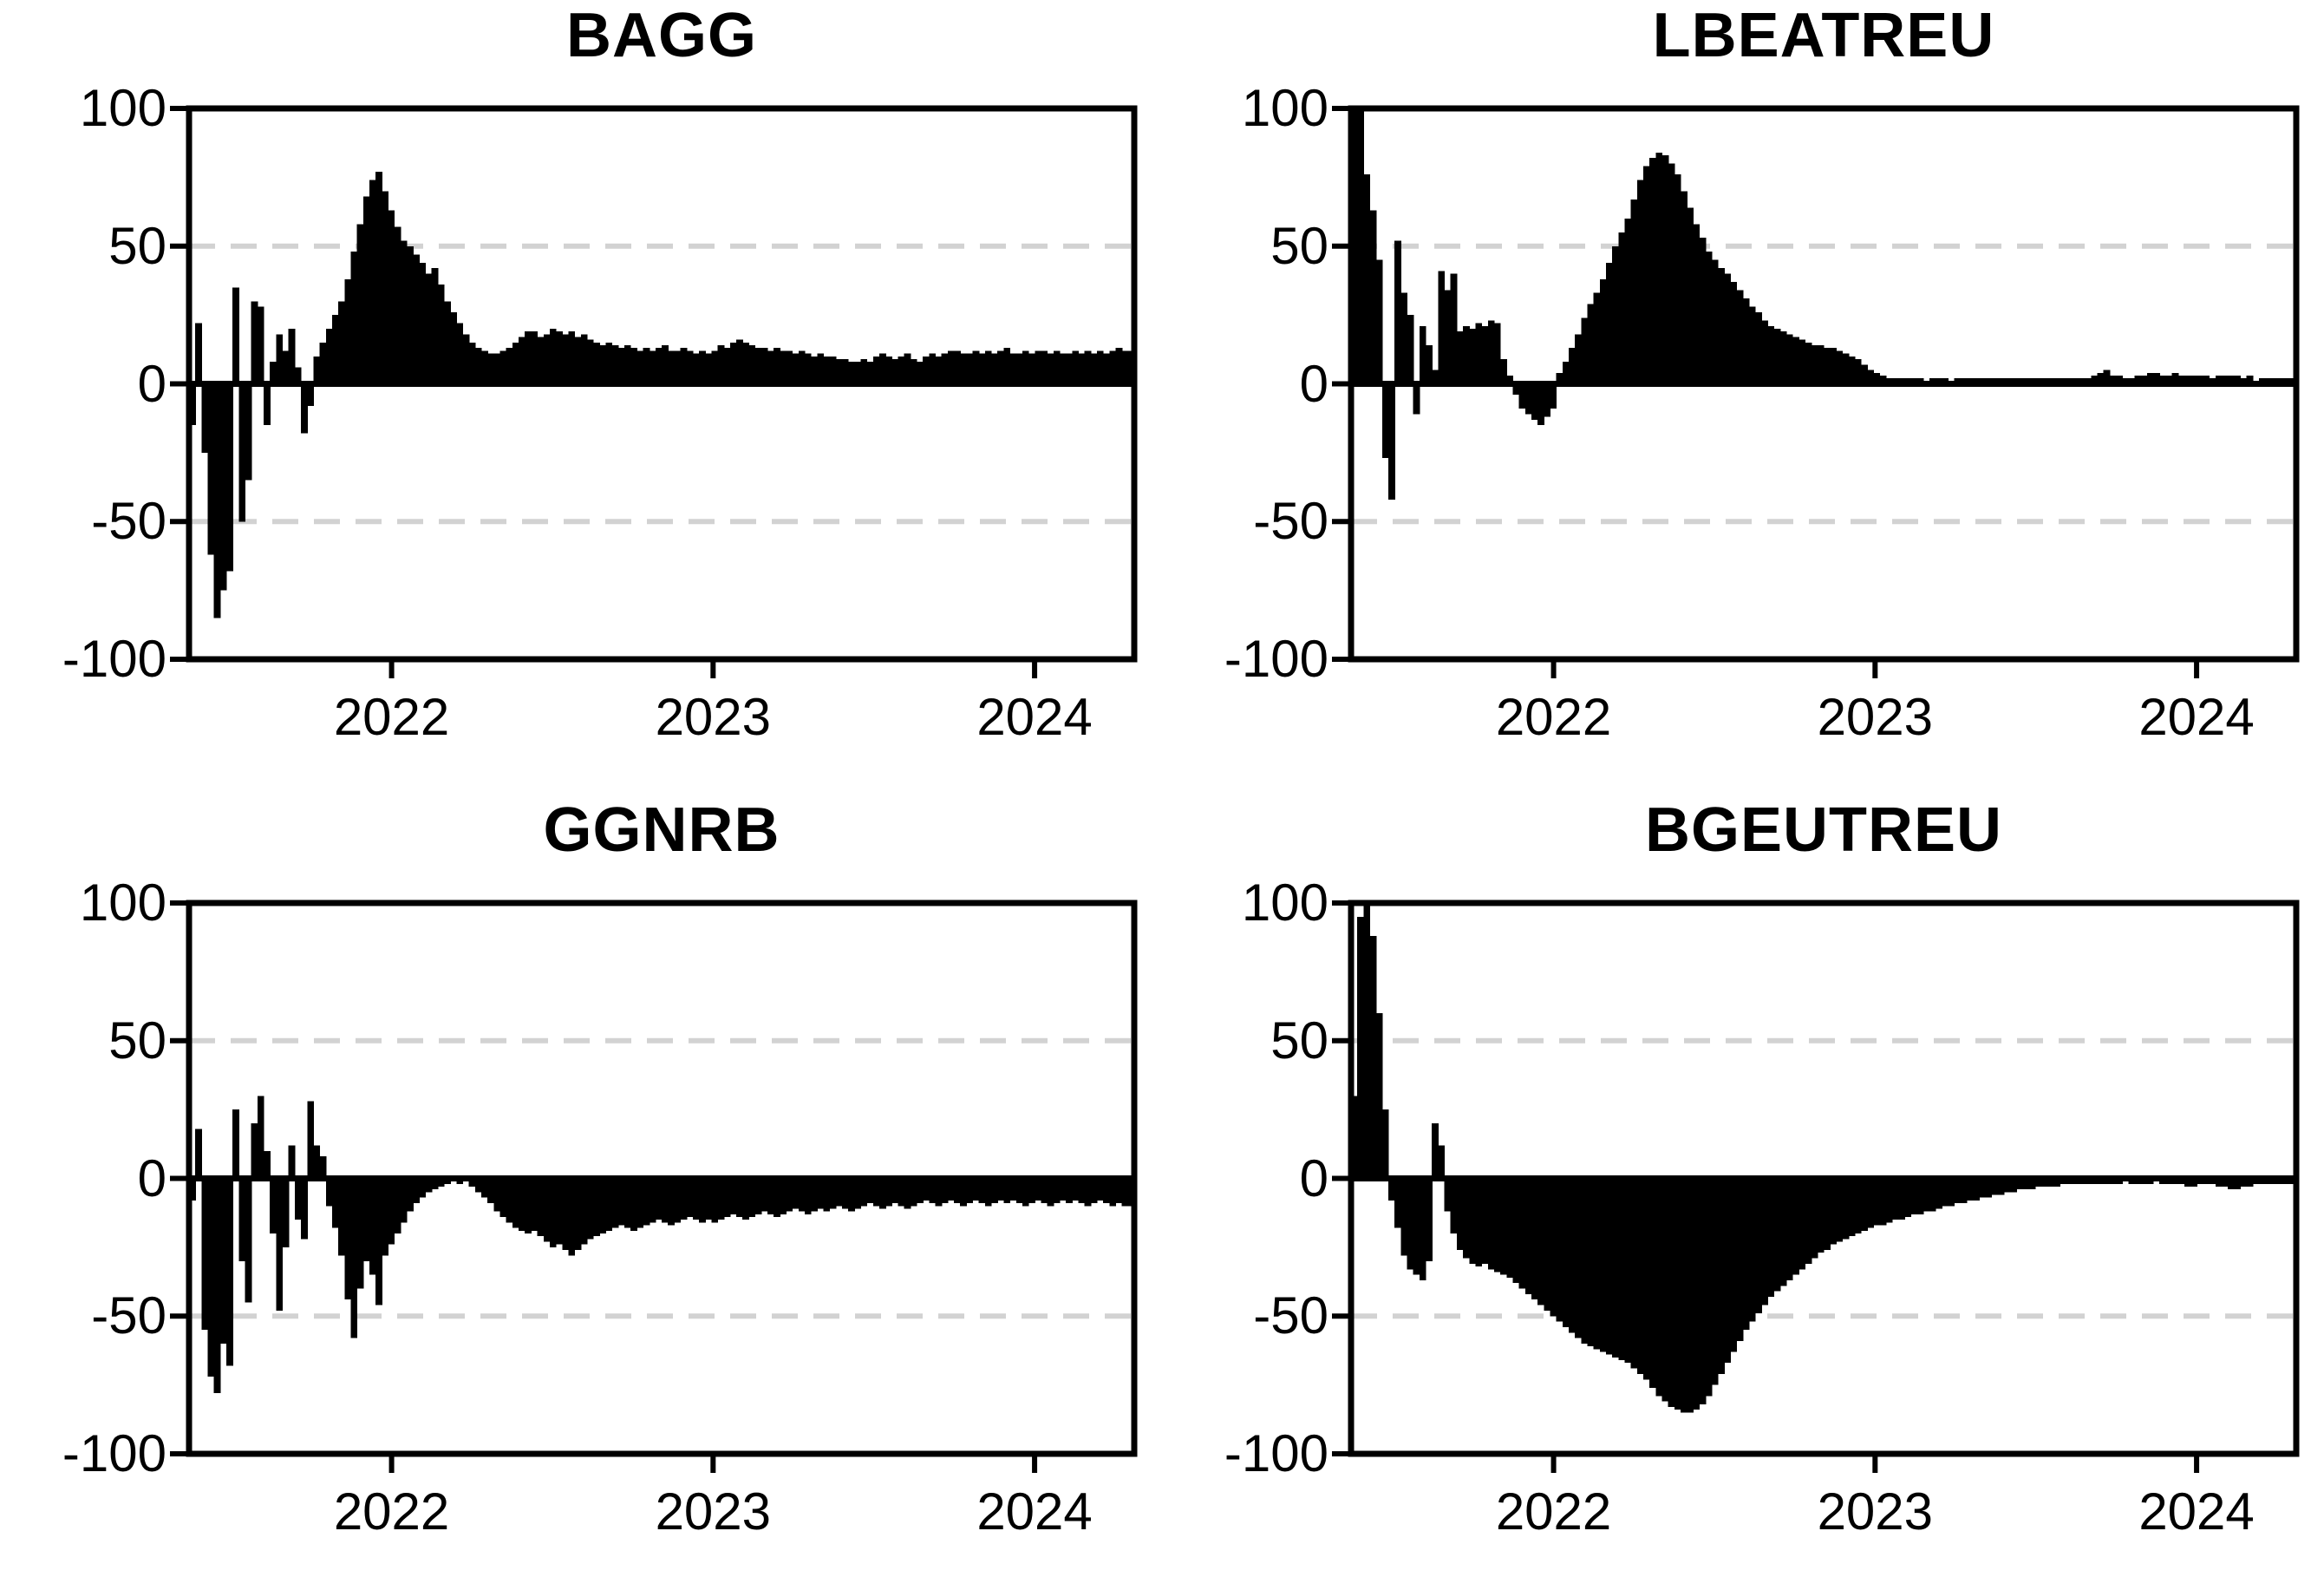 The width and height of the screenshot is (2324, 1590). Describe the element at coordinates (1276, 1453) in the screenshot. I see `y-tick-label: -100` at that location.